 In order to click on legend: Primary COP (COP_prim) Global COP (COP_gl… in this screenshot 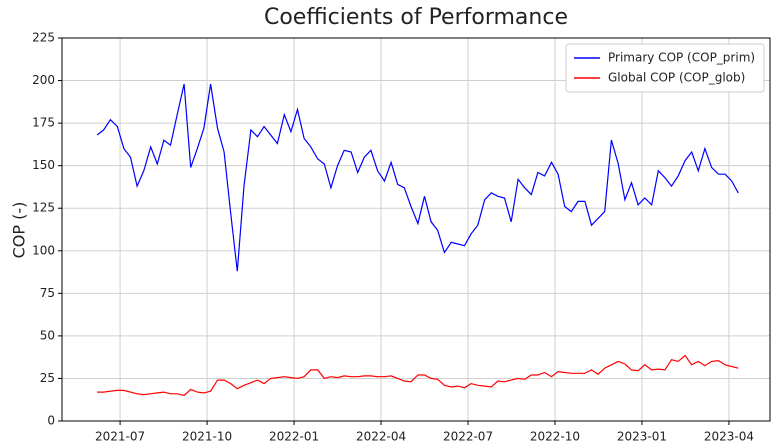, I will do `click(665, 68)`.